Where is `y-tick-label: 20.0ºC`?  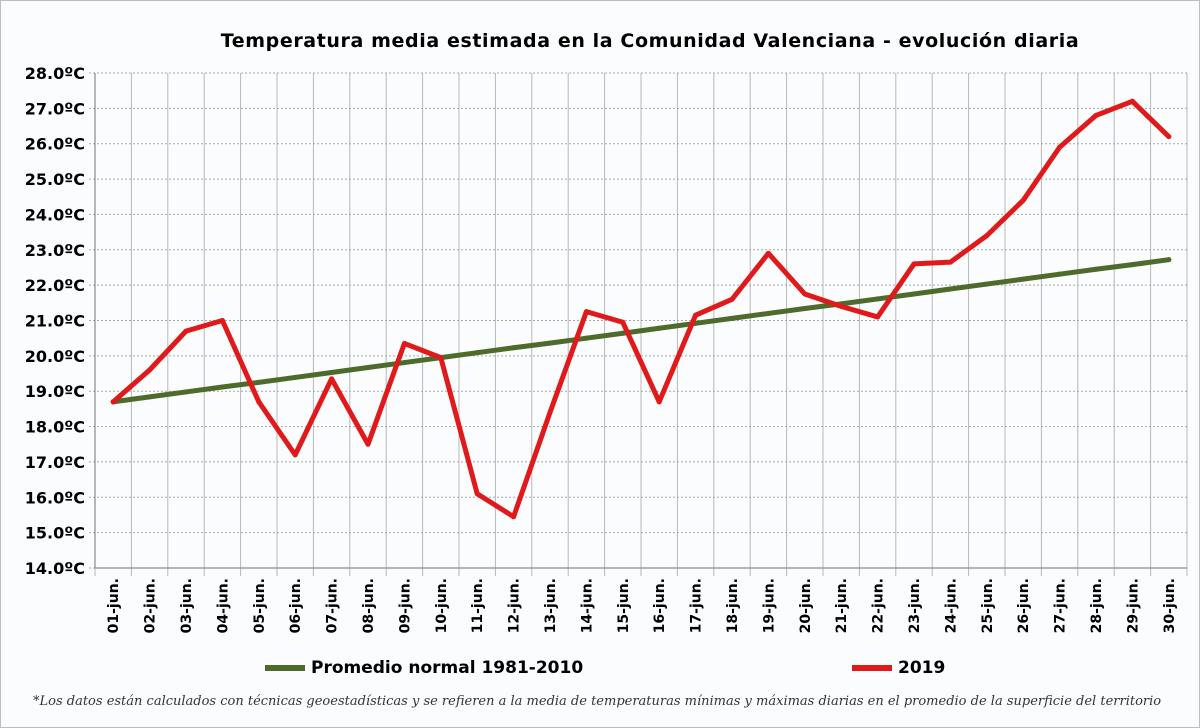 y-tick-label: 20.0ºC is located at coordinates (55, 356).